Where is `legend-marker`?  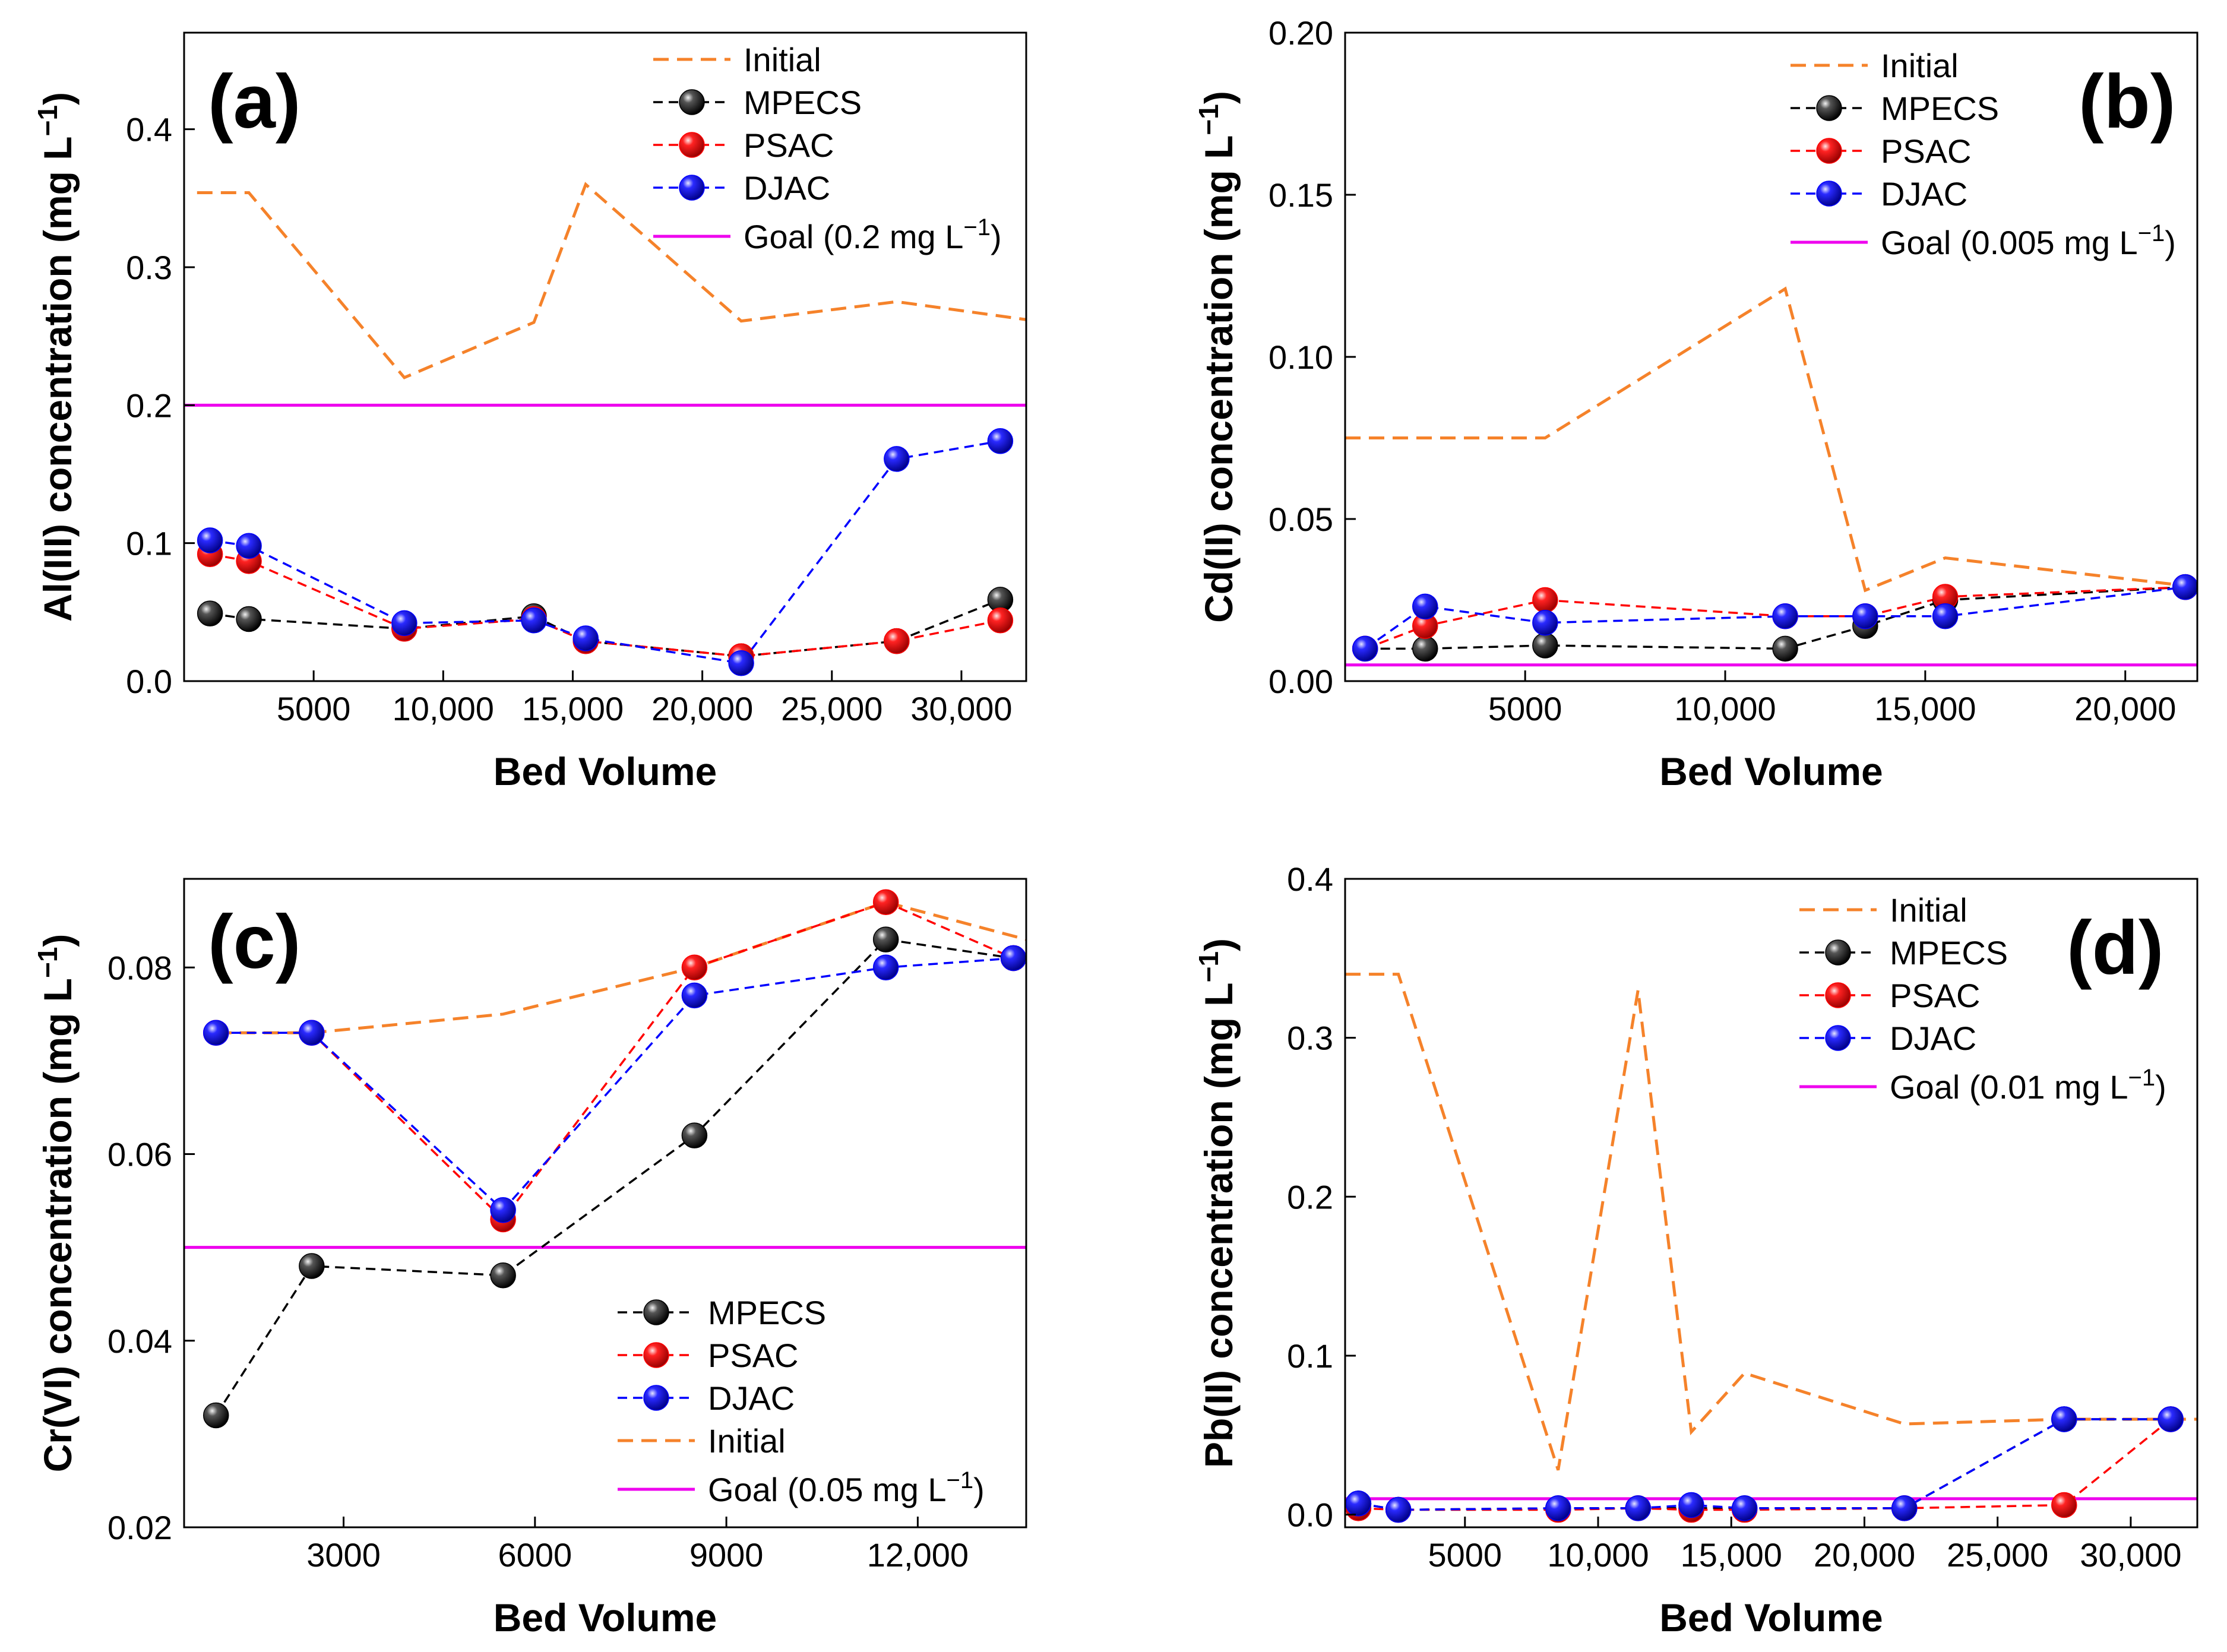
legend-marker is located at coordinates (692, 188).